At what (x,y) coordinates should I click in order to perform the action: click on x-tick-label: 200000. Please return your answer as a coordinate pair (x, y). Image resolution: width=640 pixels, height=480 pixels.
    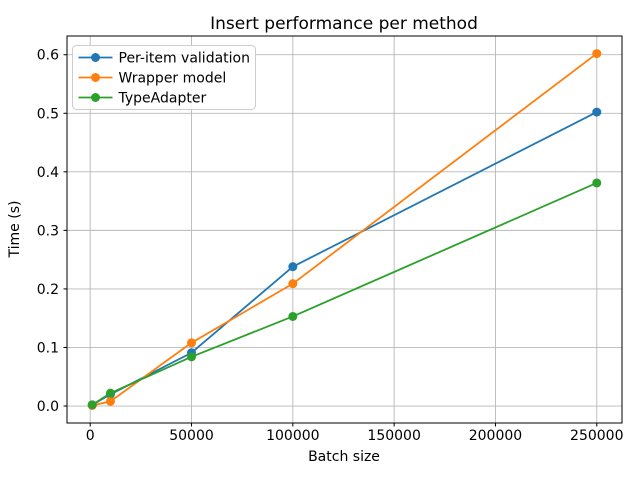
    Looking at the image, I should click on (495, 436).